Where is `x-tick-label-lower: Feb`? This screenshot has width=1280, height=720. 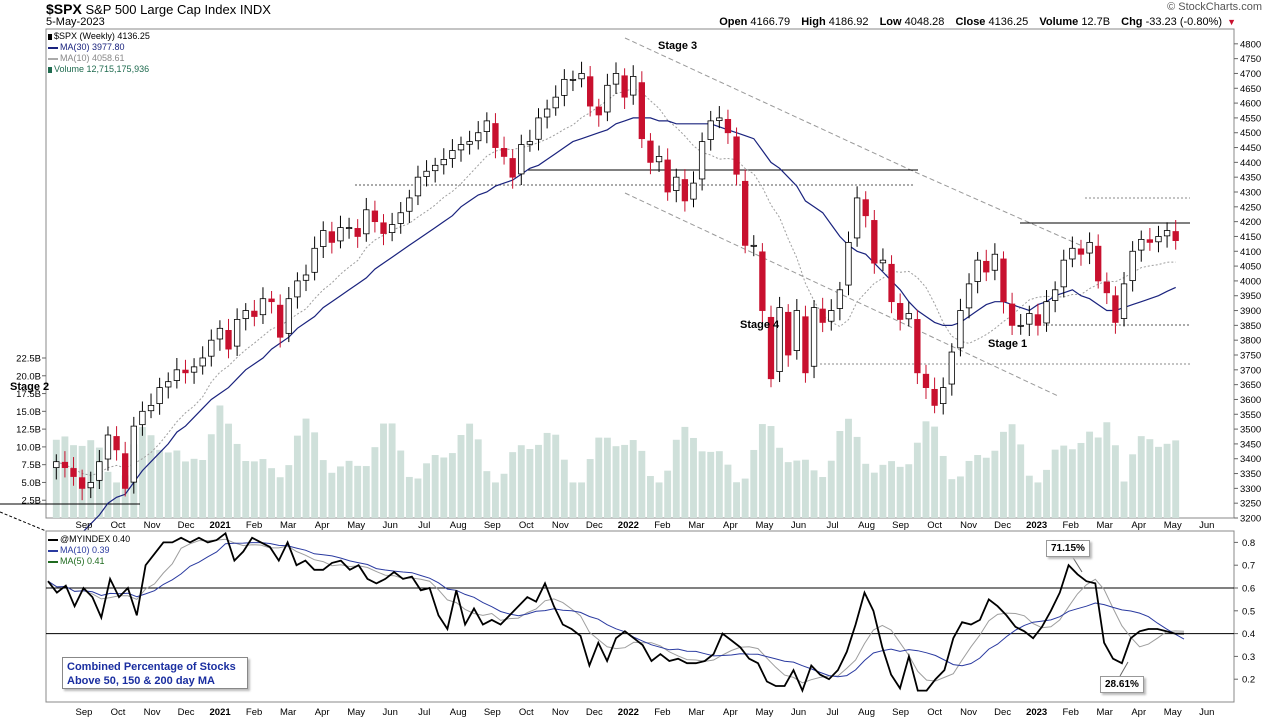 x-tick-label-lower: Feb is located at coordinates (1070, 712).